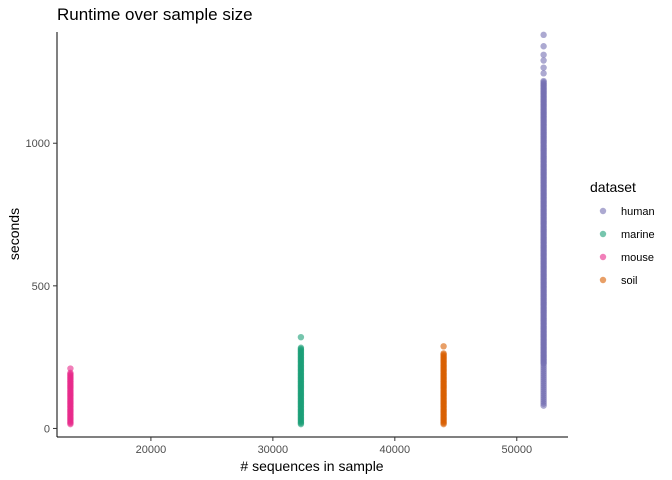 The width and height of the screenshot is (672, 480). I want to click on series-soil, so click(443, 385).